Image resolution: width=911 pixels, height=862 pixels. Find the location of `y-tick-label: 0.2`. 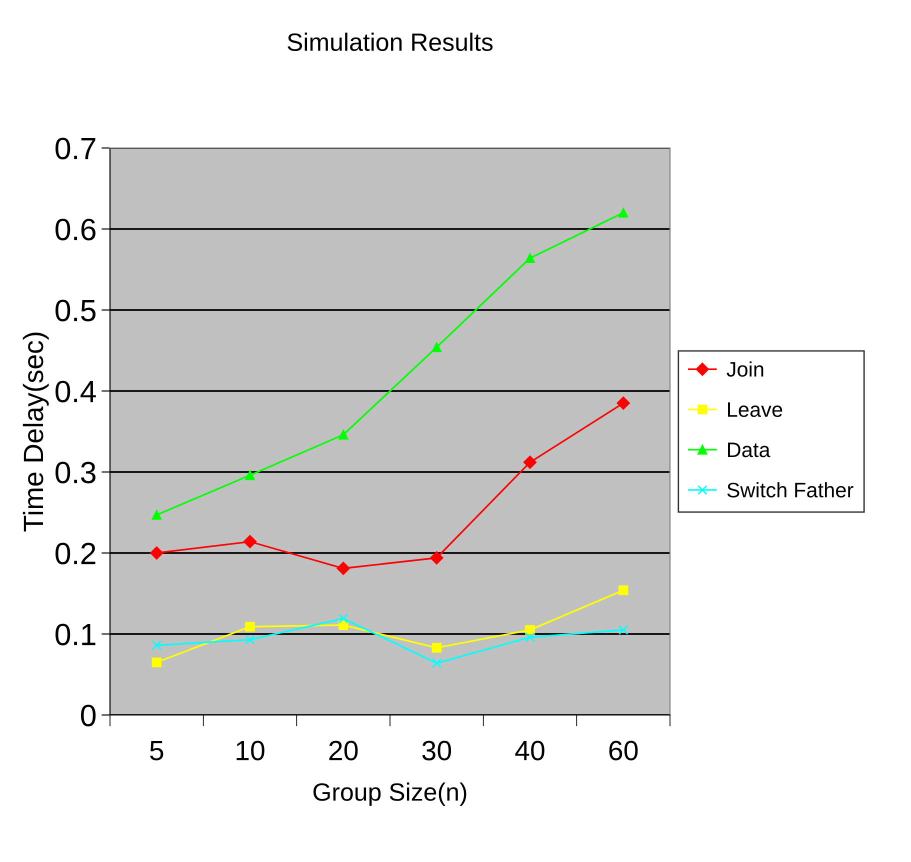

y-tick-label: 0.2 is located at coordinates (76, 553).